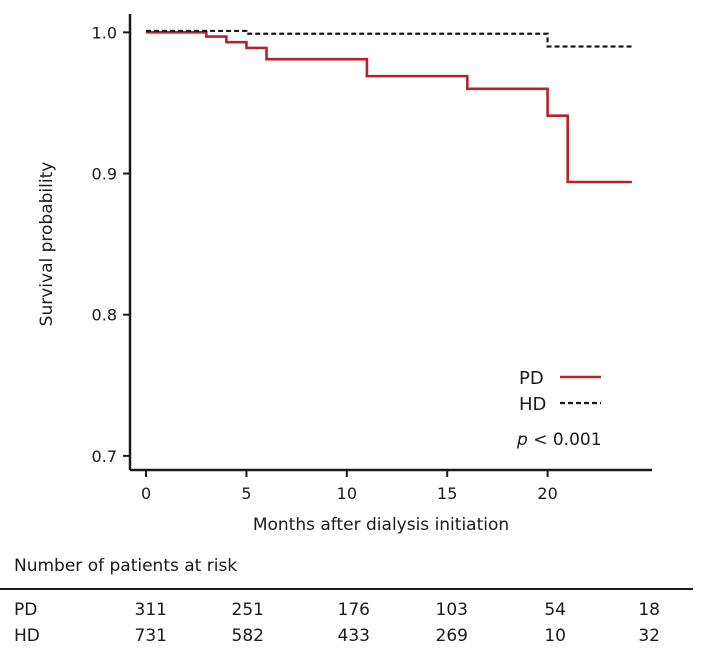 This screenshot has width=703, height=656. Describe the element at coordinates (555, 636) in the screenshot. I see `risk-cell: 10` at that location.